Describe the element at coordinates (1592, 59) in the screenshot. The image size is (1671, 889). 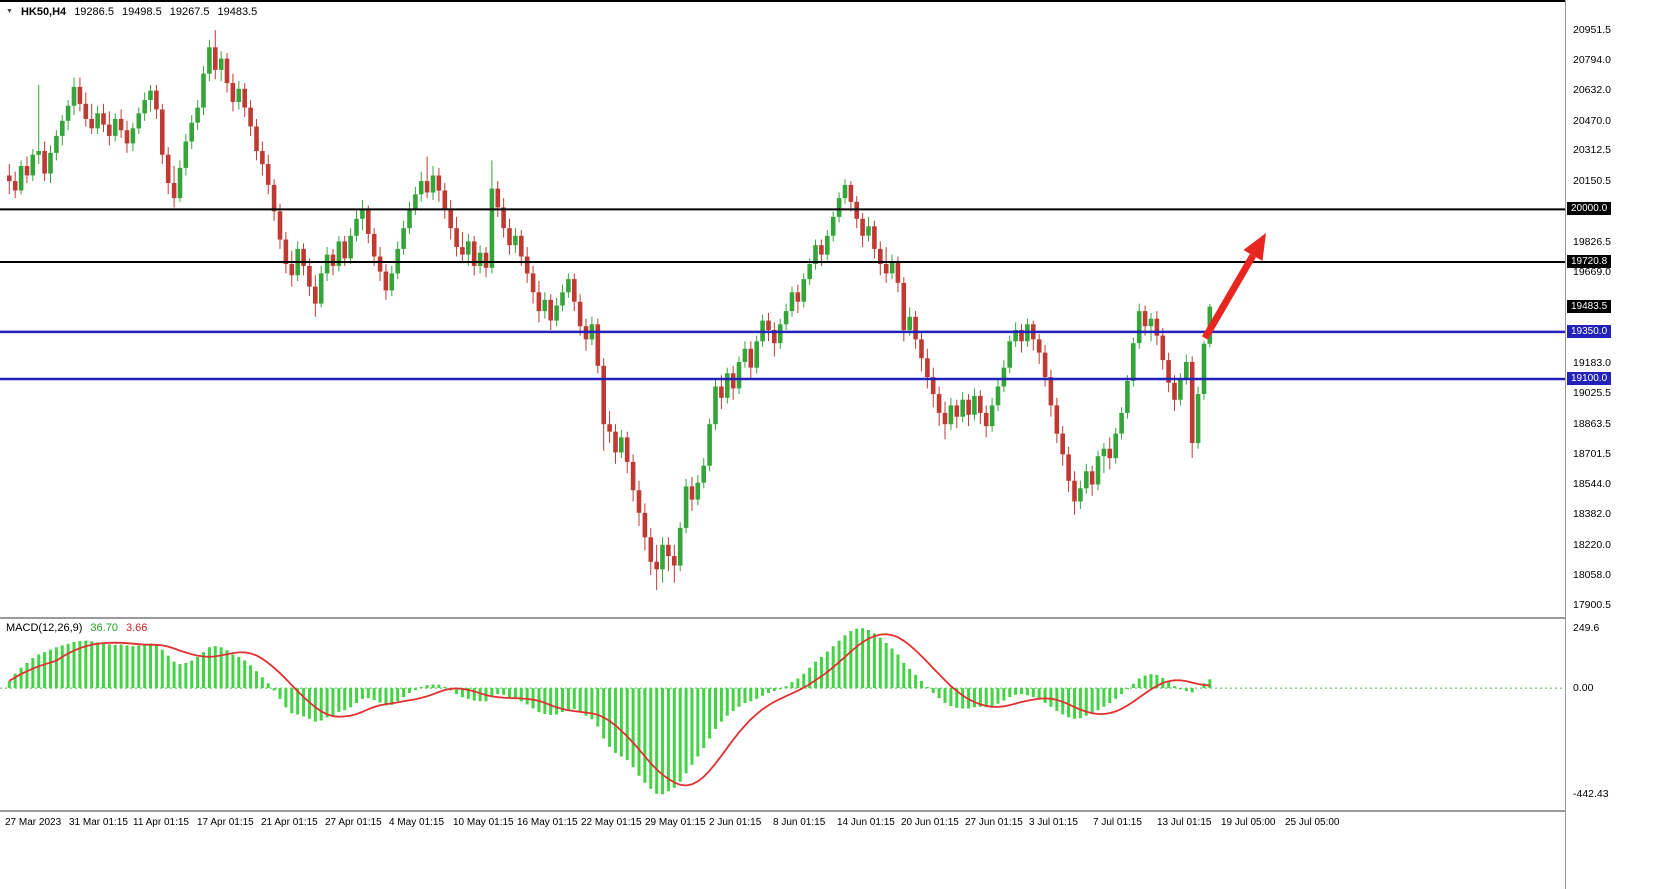
I see `price-tick-label: 20794.0` at that location.